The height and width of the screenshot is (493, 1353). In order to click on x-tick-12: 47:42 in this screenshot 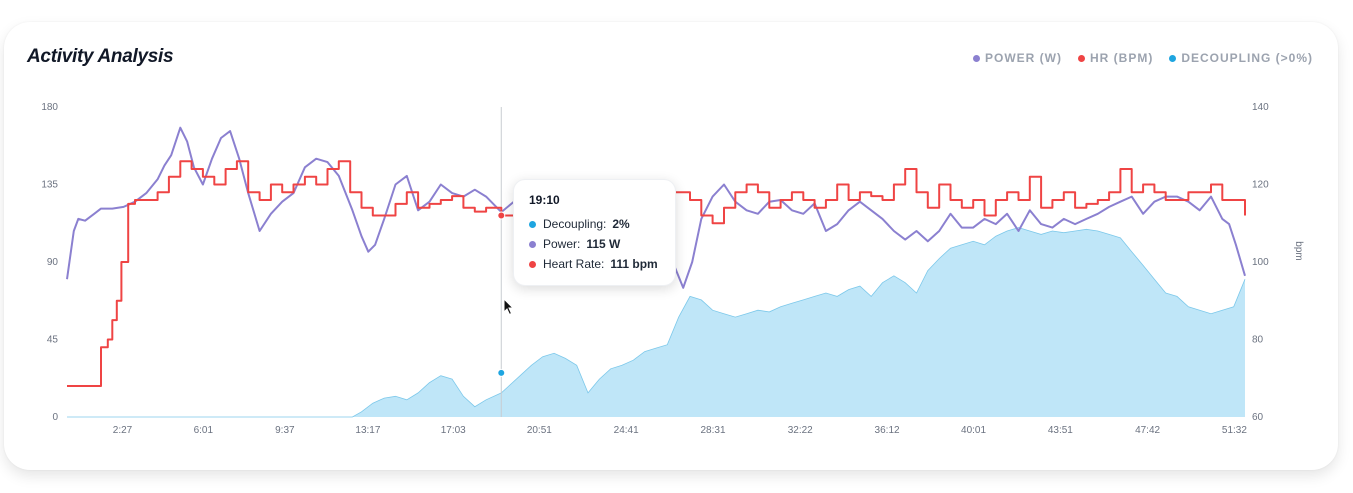, I will do `click(1147, 430)`.